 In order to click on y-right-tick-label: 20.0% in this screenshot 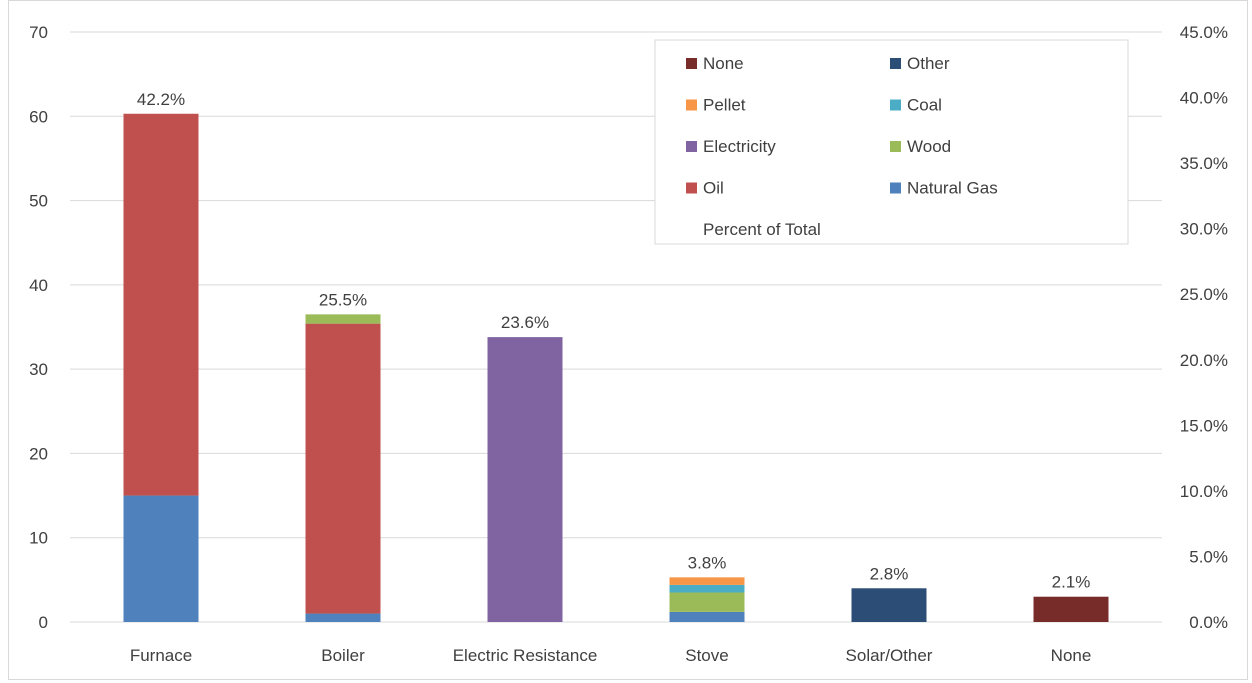, I will do `click(1204, 360)`.